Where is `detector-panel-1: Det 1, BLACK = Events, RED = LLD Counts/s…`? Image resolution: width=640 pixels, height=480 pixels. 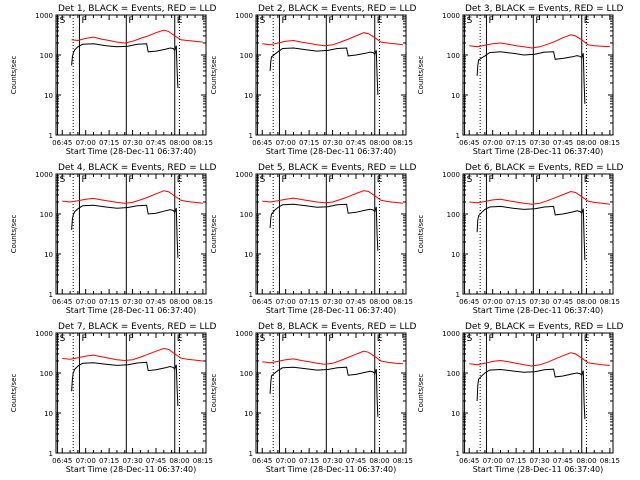 detector-panel-1: Det 1, BLACK = Events, RED = LLD Counts/s… is located at coordinates (113, 80).